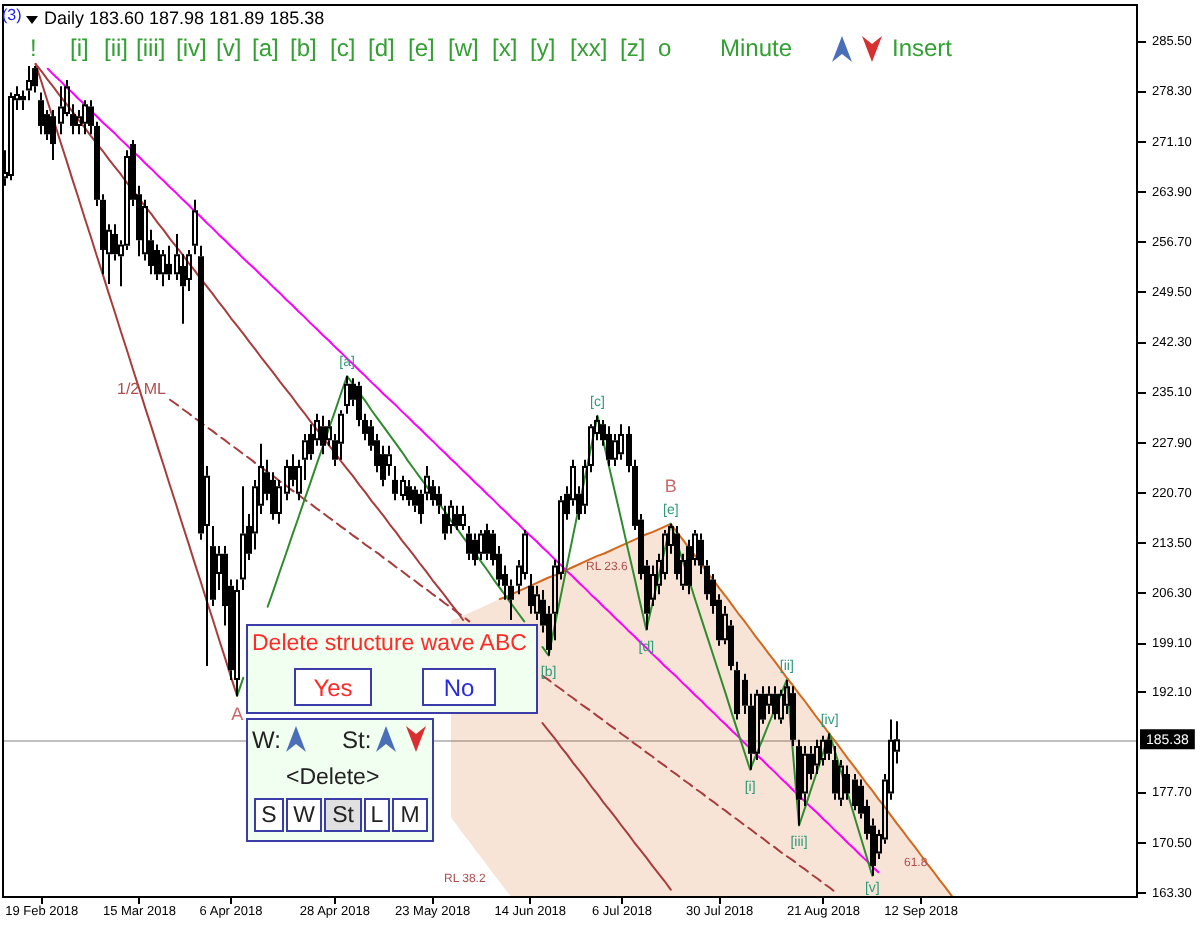 This screenshot has width=1200, height=930. I want to click on data-label: 1/2 ML, so click(142, 388).